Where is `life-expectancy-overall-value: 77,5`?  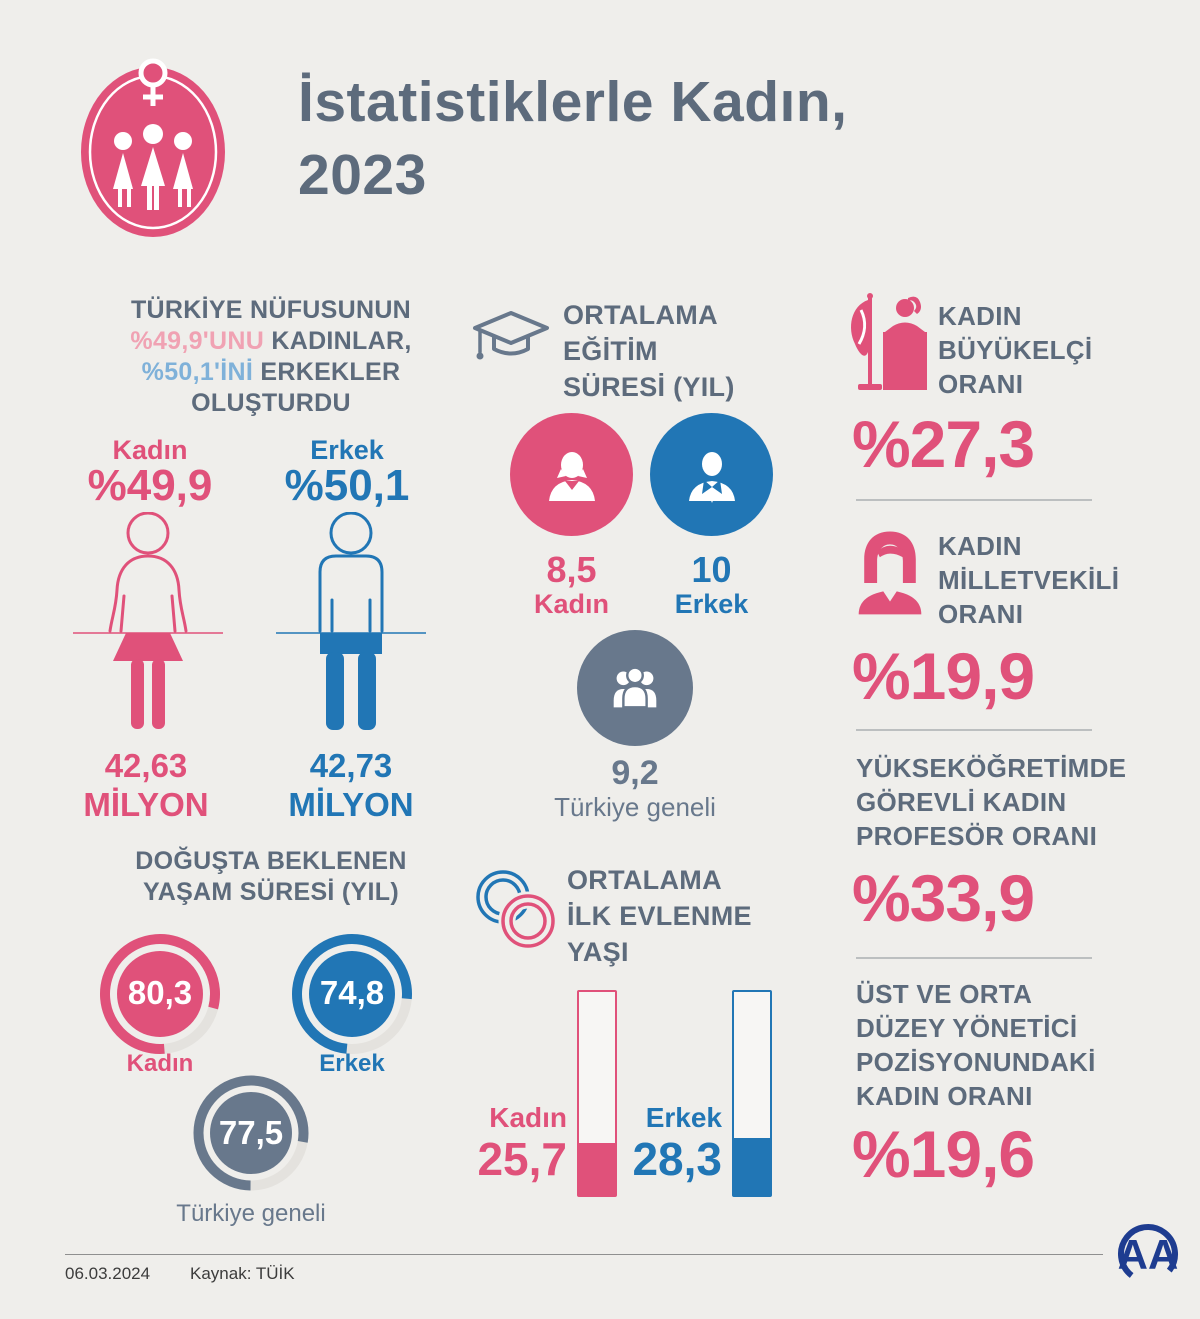
life-expectancy-overall-value: 77,5 is located at coordinates (251, 1132).